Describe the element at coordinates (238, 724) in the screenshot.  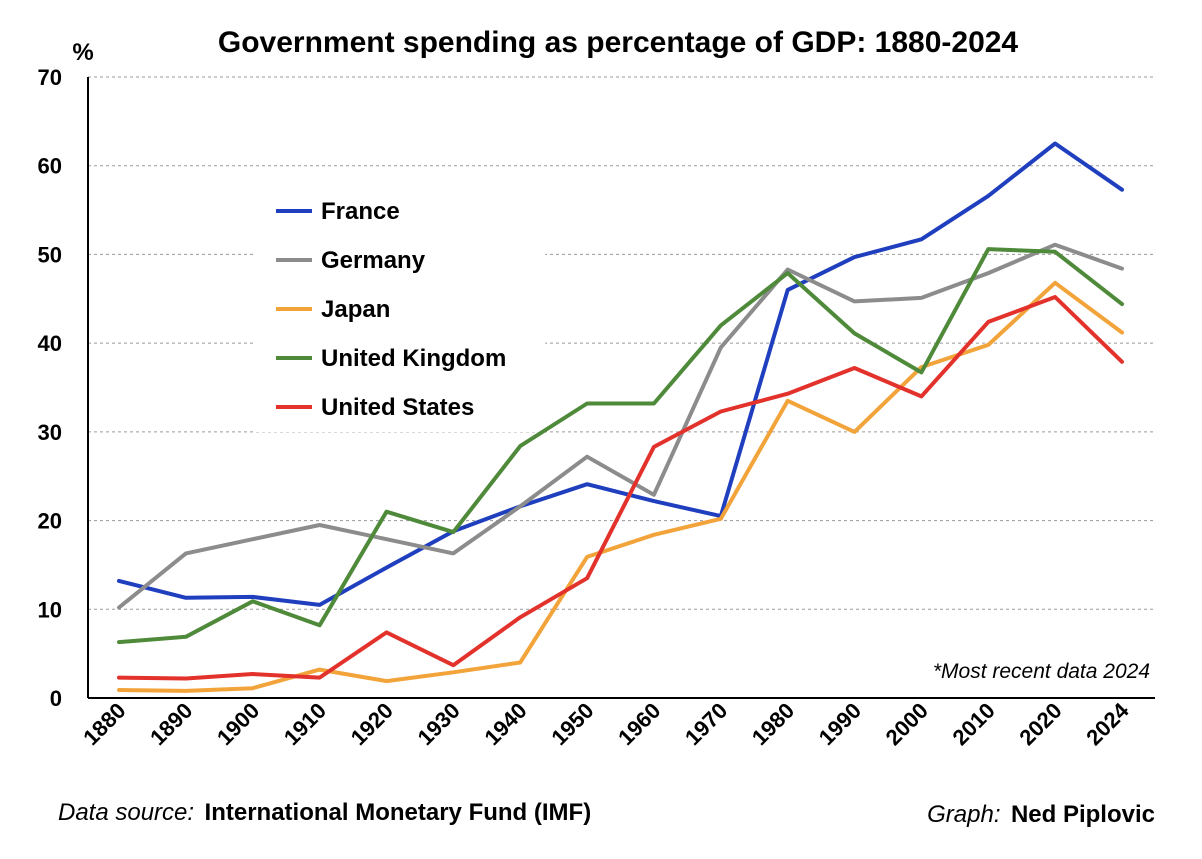
I see `x-tick-label: 1900` at that location.